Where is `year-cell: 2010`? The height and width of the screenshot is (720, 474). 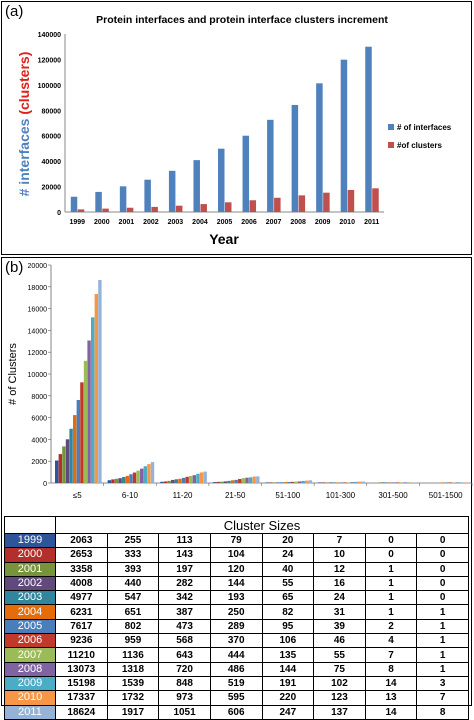 year-cell: 2010 is located at coordinates (30, 698).